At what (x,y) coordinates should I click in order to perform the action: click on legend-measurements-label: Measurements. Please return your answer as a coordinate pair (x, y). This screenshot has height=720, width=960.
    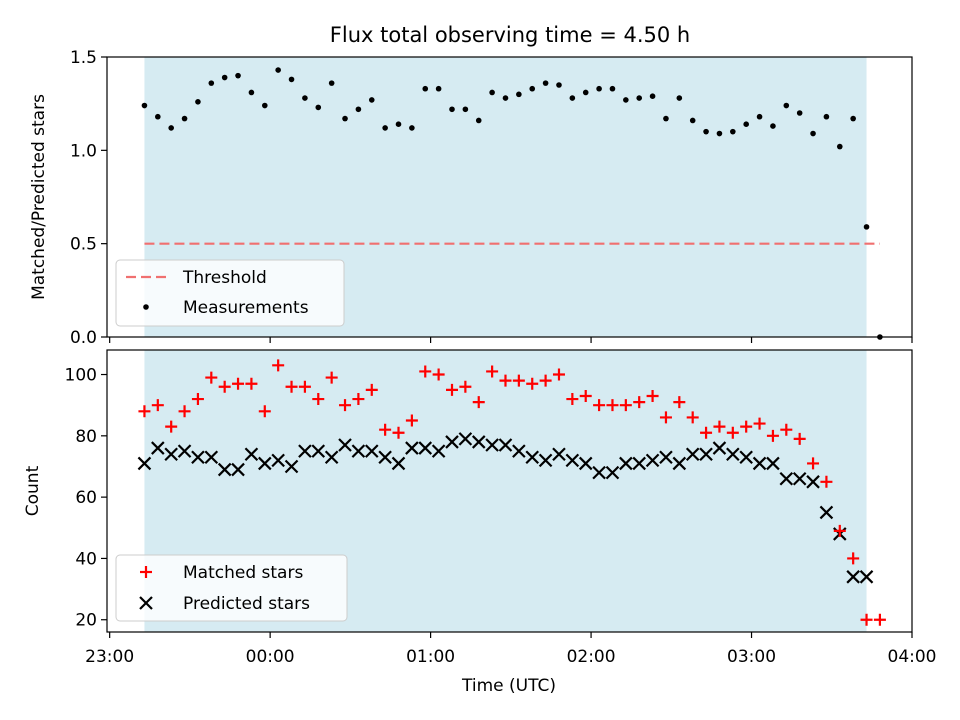
    Looking at the image, I should click on (246, 308).